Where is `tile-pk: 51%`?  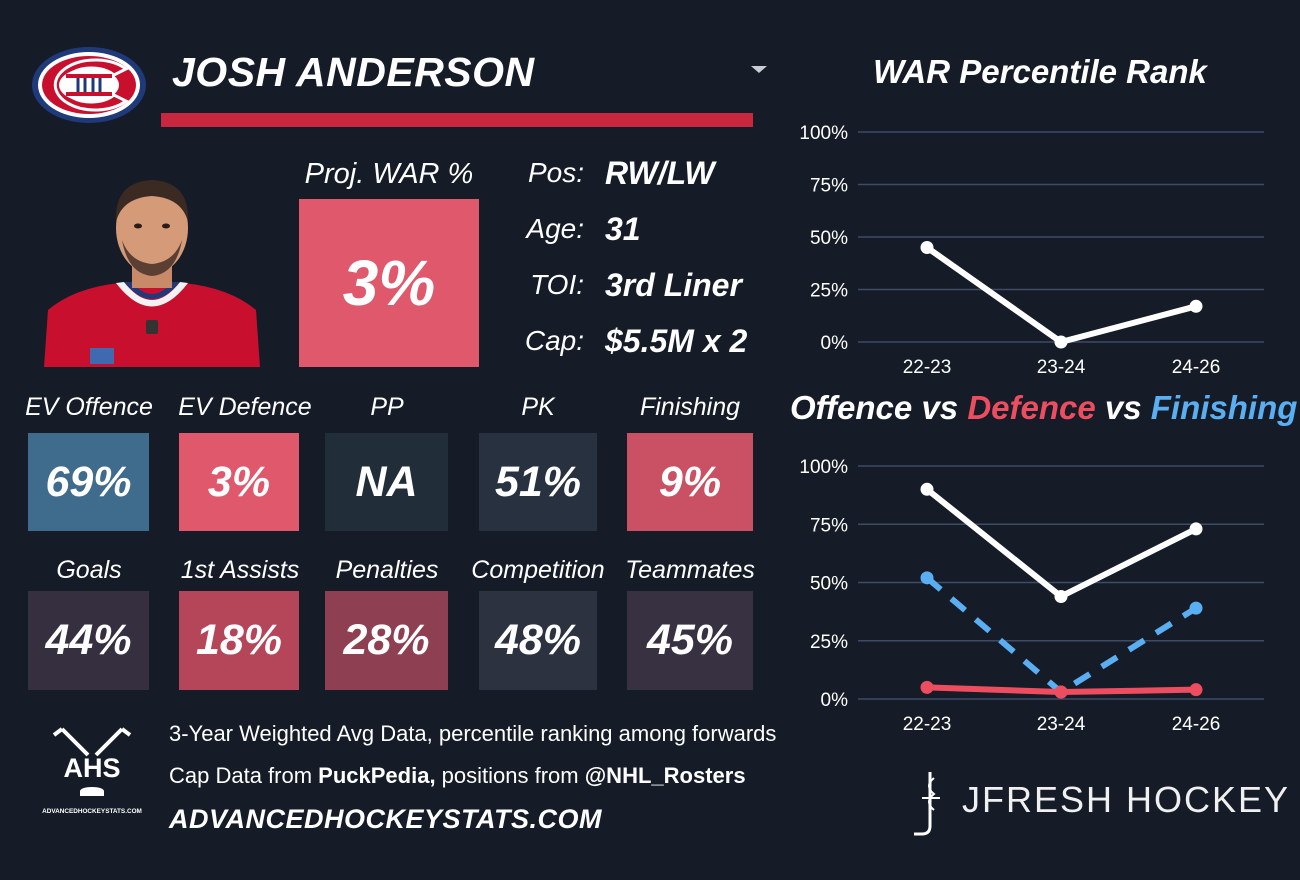
tile-pk: 51% is located at coordinates (538, 482).